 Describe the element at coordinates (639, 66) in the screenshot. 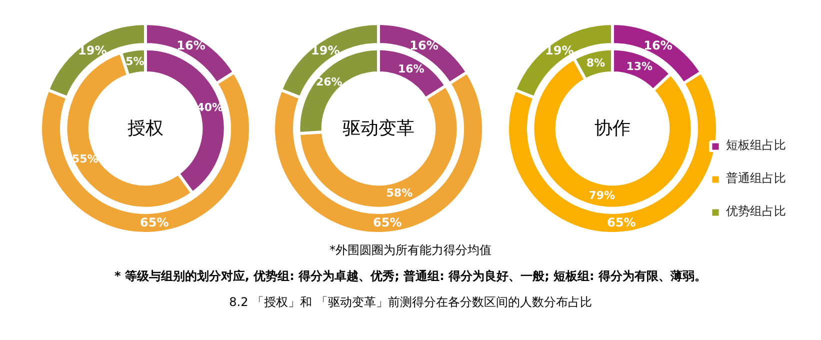

I see `data-label: 13%` at that location.